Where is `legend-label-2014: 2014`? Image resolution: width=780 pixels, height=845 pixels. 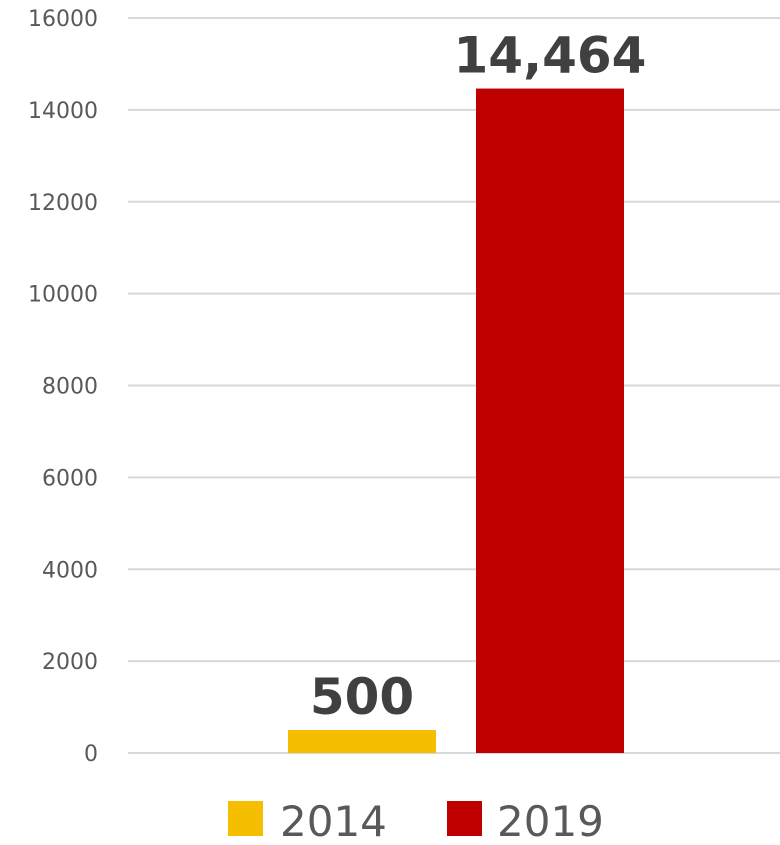 legend-label-2014: 2014 is located at coordinates (333, 821).